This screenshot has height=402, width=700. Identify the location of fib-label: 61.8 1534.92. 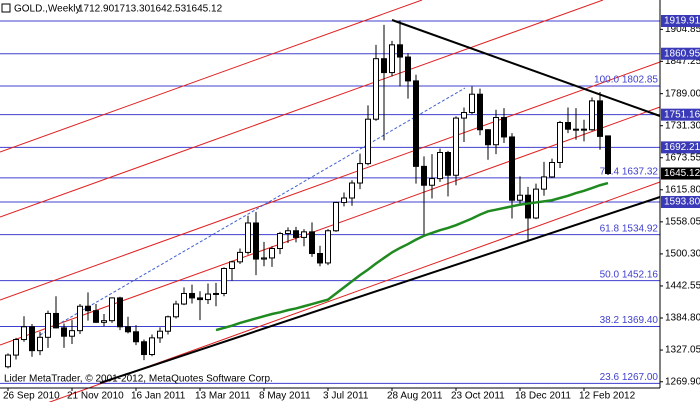
(629, 228).